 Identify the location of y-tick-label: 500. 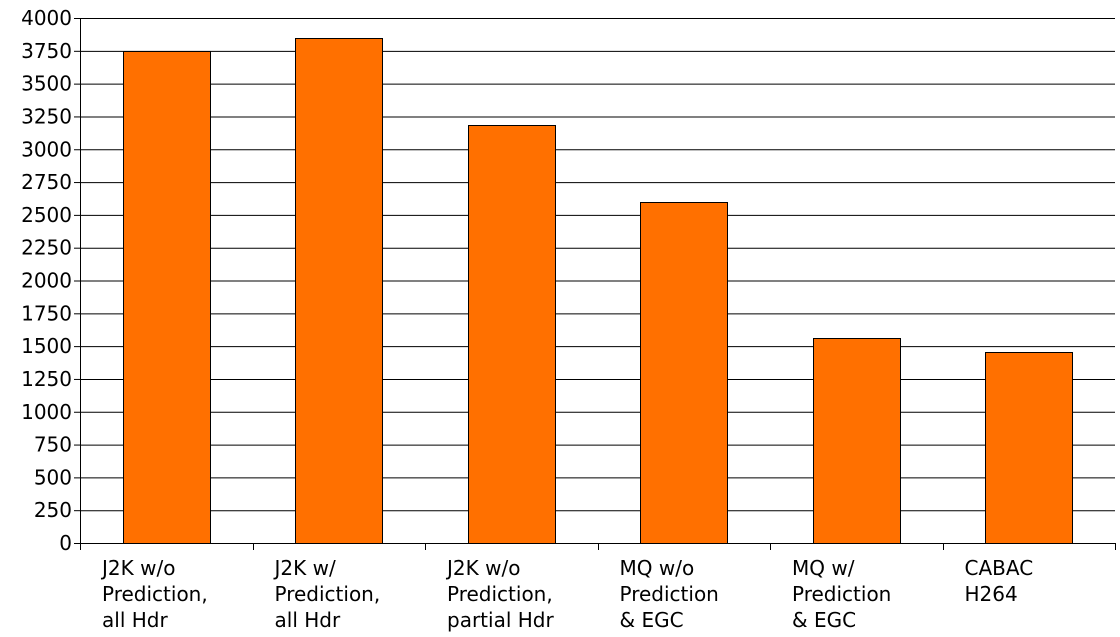
(53, 477).